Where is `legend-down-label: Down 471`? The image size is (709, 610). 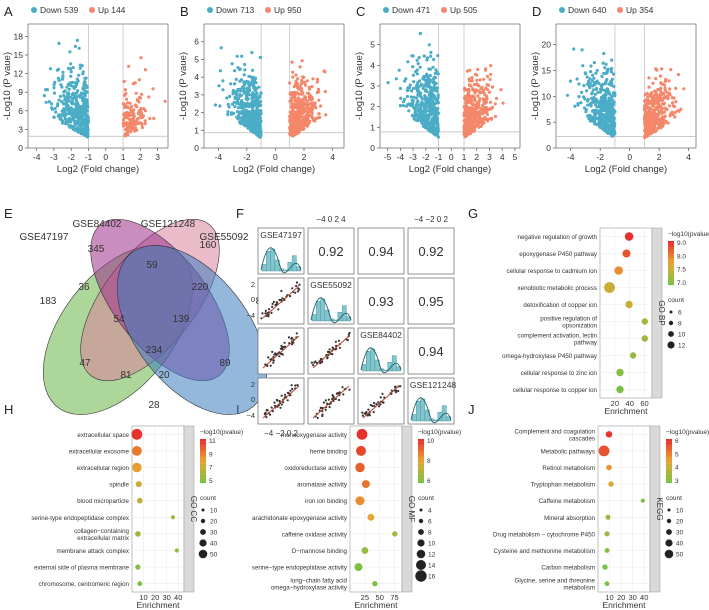
legend-down-label: Down 471 is located at coordinates (411, 10).